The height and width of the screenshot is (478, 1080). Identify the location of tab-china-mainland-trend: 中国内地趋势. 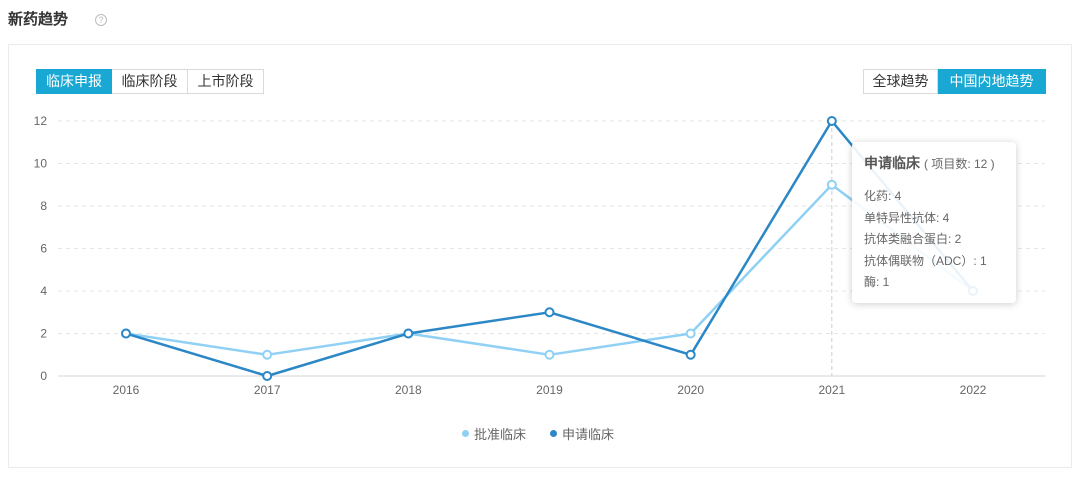
(992, 81).